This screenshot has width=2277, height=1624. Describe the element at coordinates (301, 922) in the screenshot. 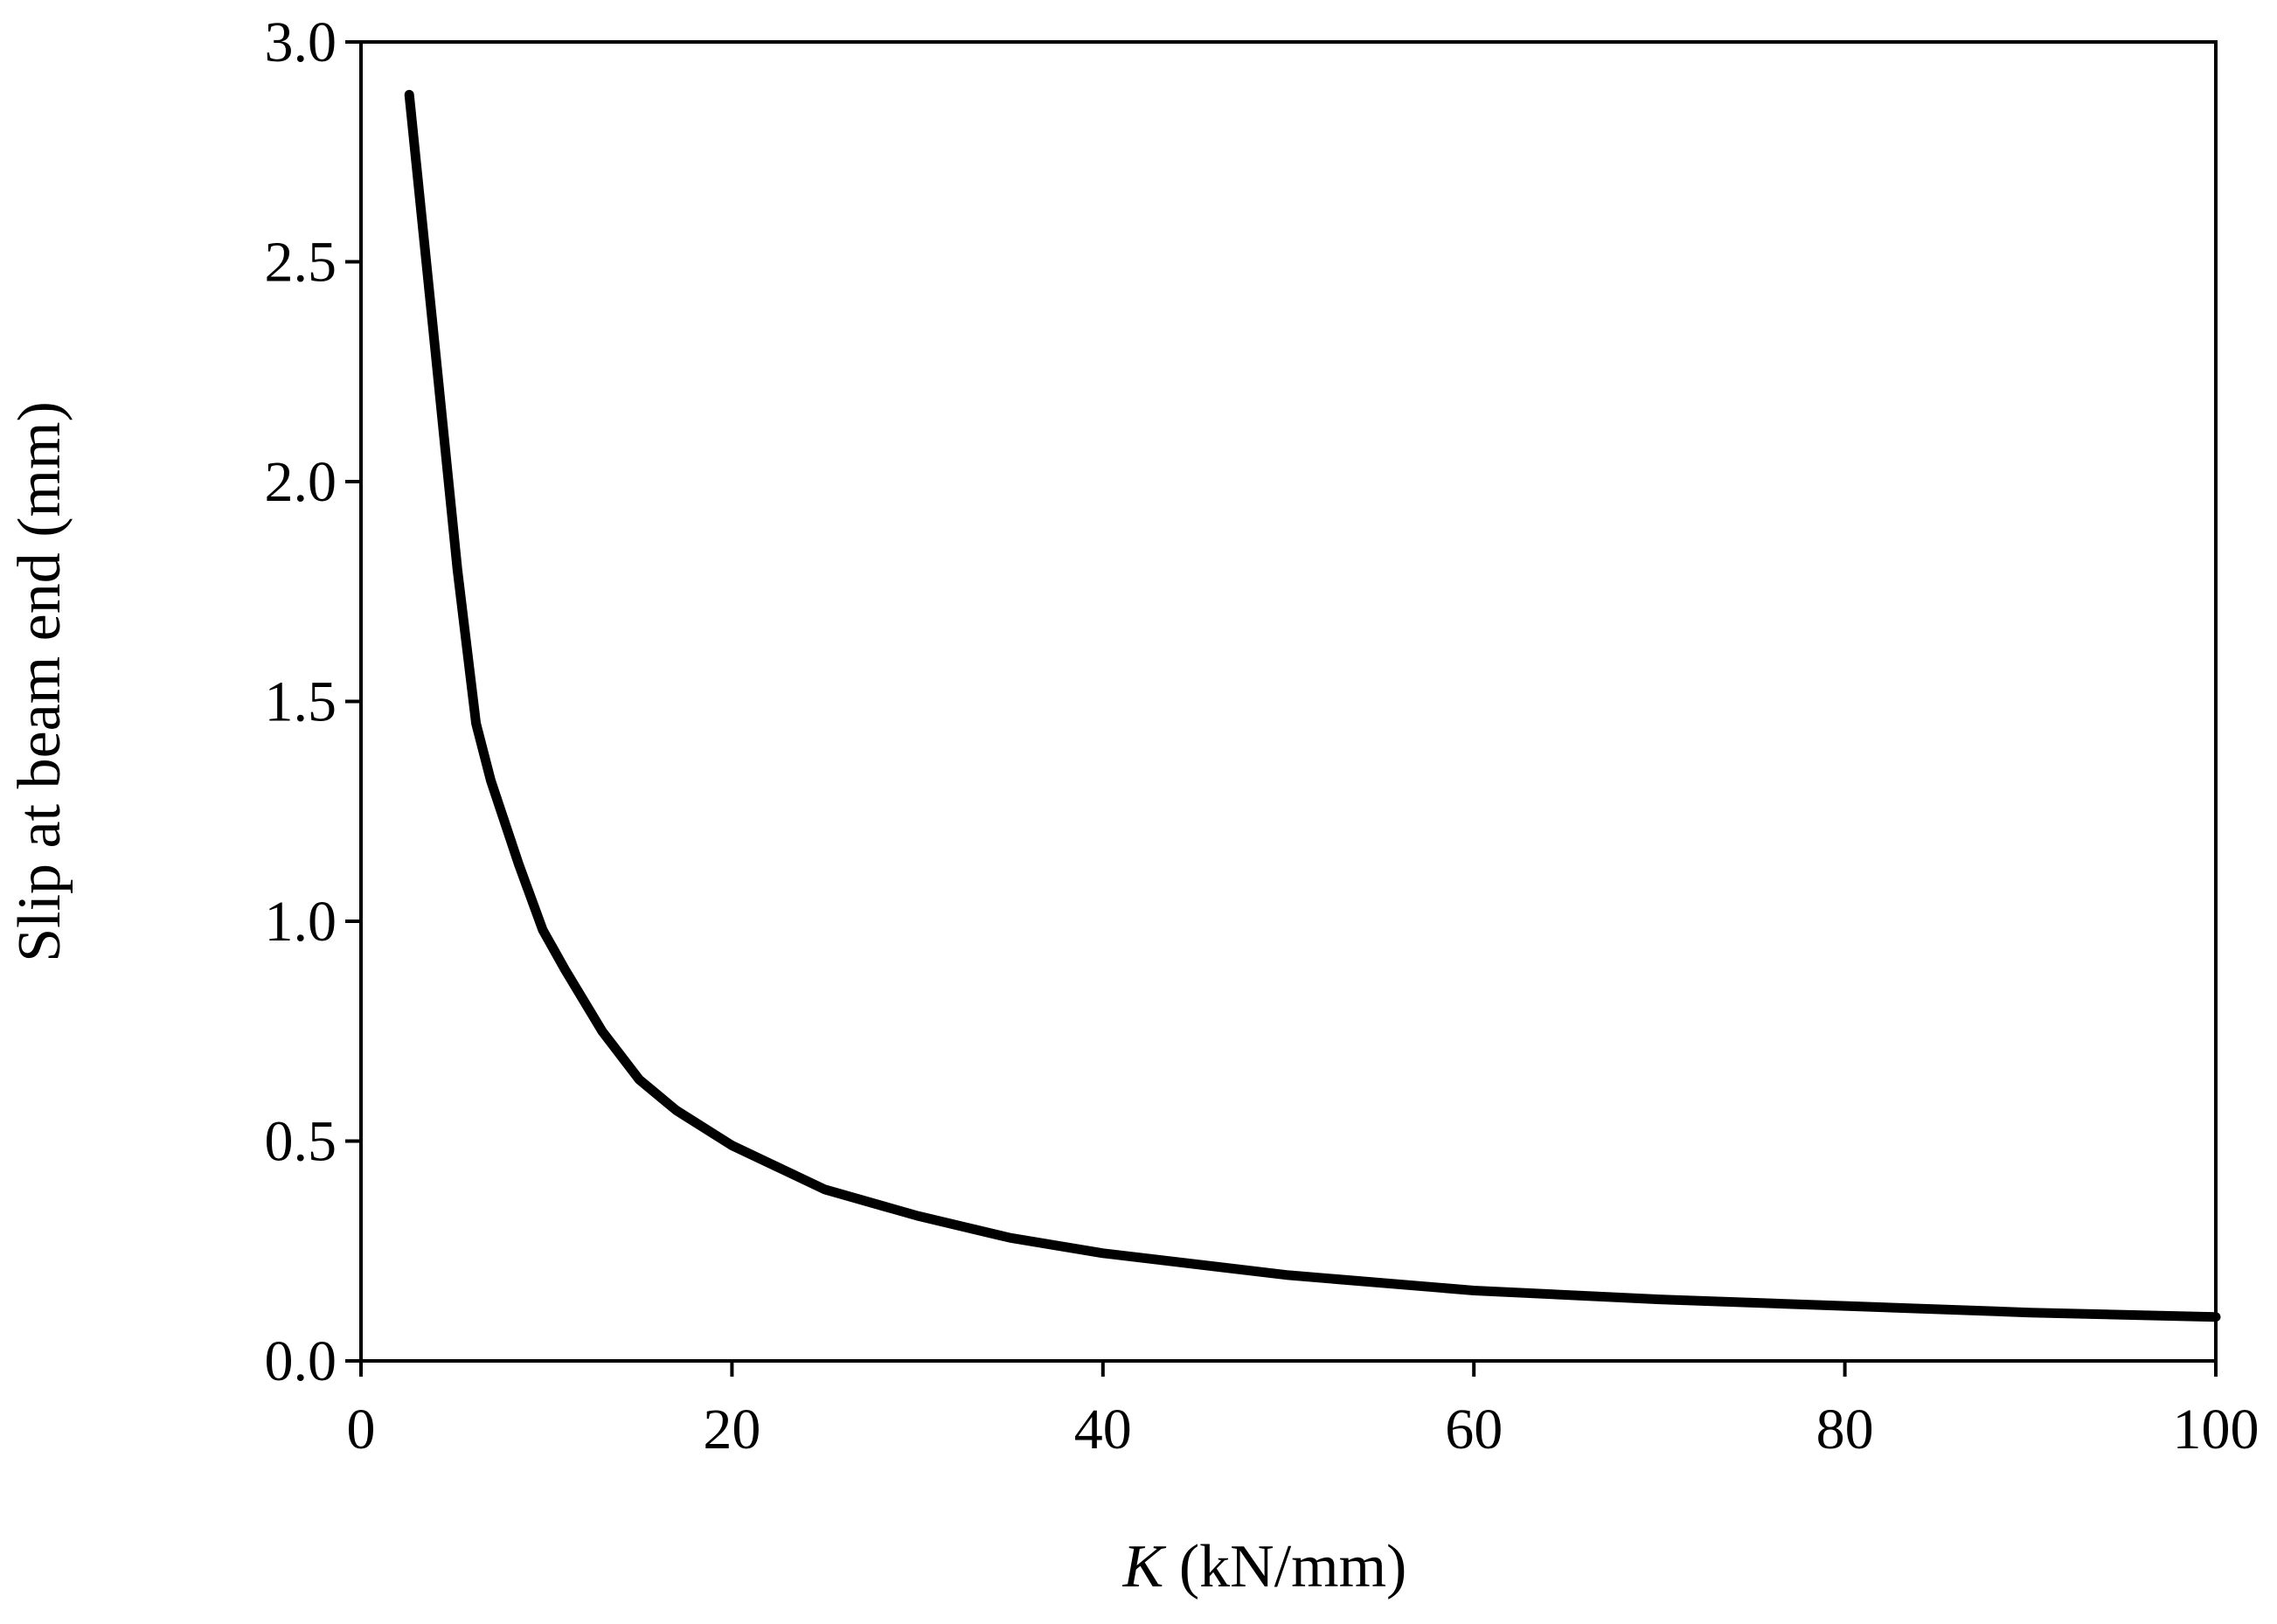

I see `y-tick-label: 1.0` at that location.